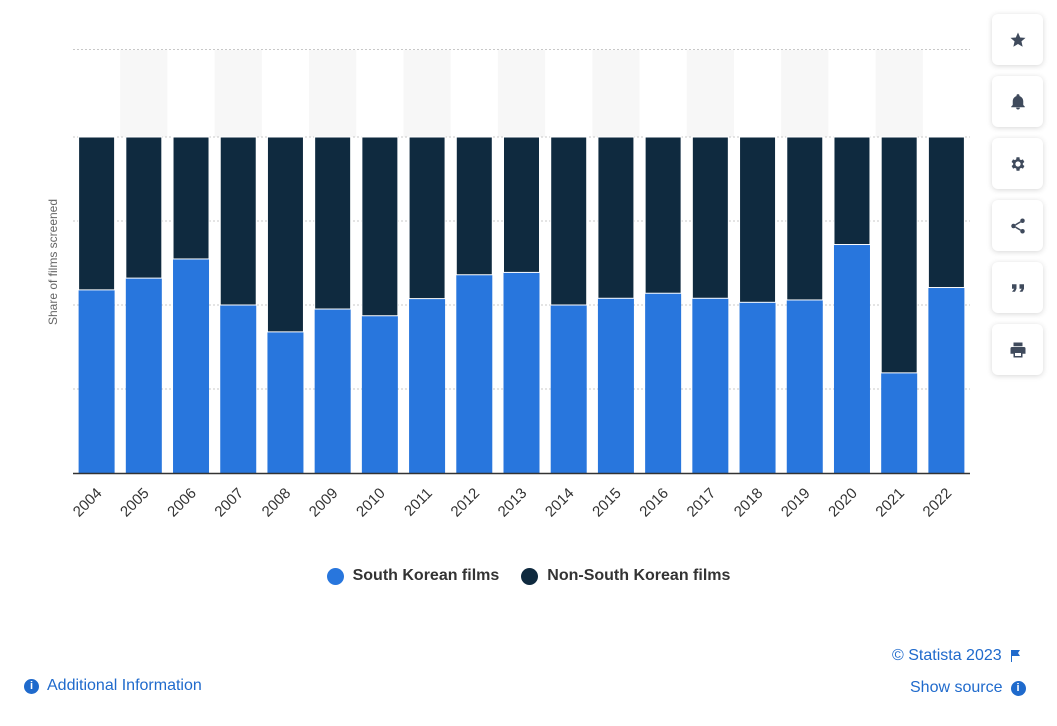 The image size is (1057, 726). I want to click on print-icon, so click(1017, 349).